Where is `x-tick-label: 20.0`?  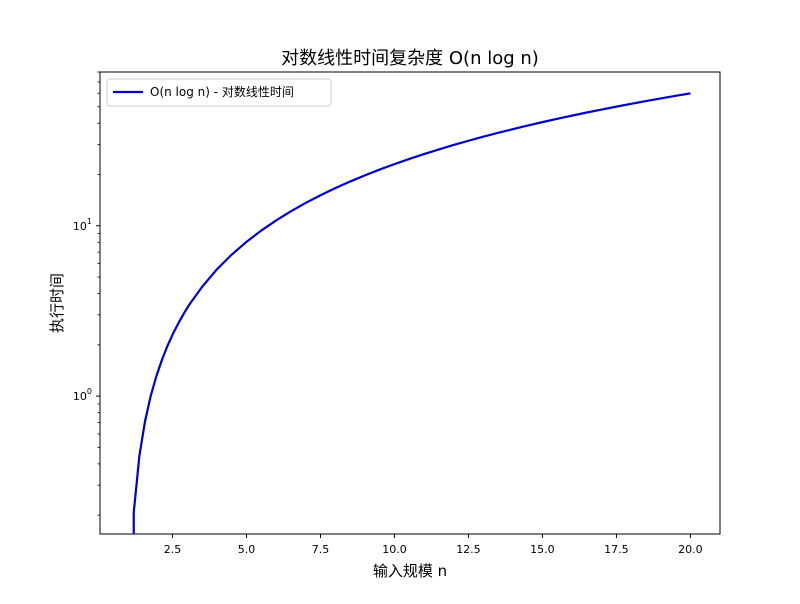 x-tick-label: 20.0 is located at coordinates (690, 549).